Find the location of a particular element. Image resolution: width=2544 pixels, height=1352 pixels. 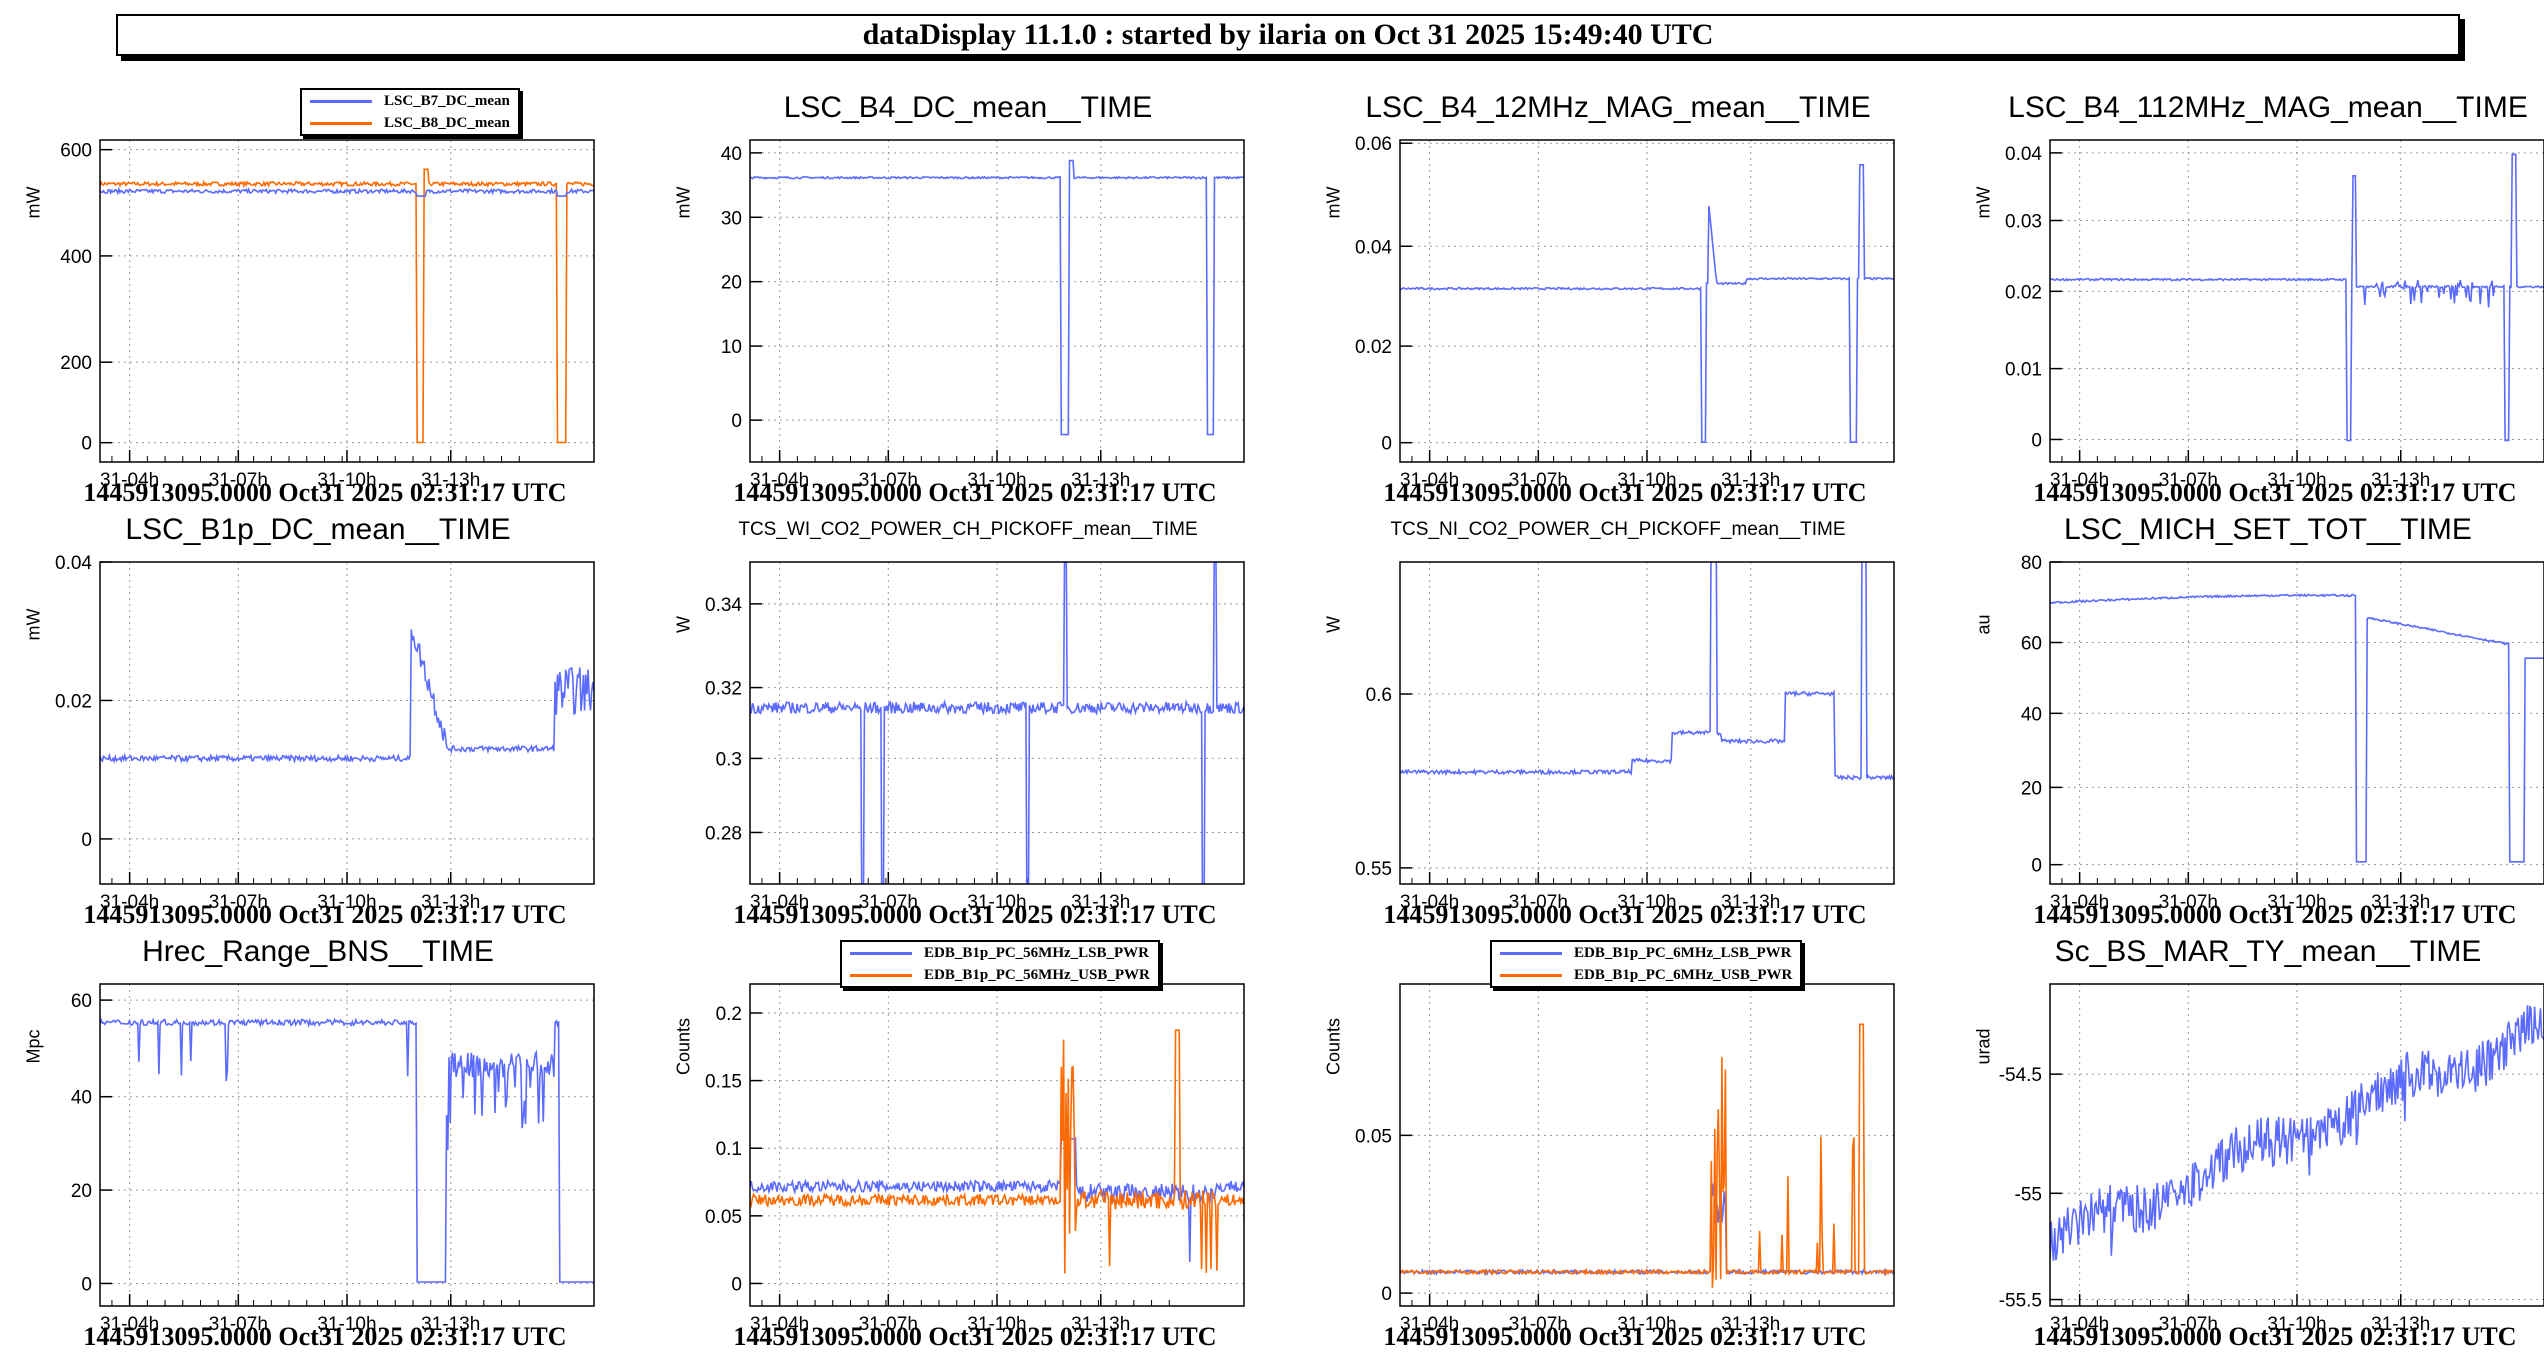

y-tick-label: 0.6 is located at coordinates (1379, 695).